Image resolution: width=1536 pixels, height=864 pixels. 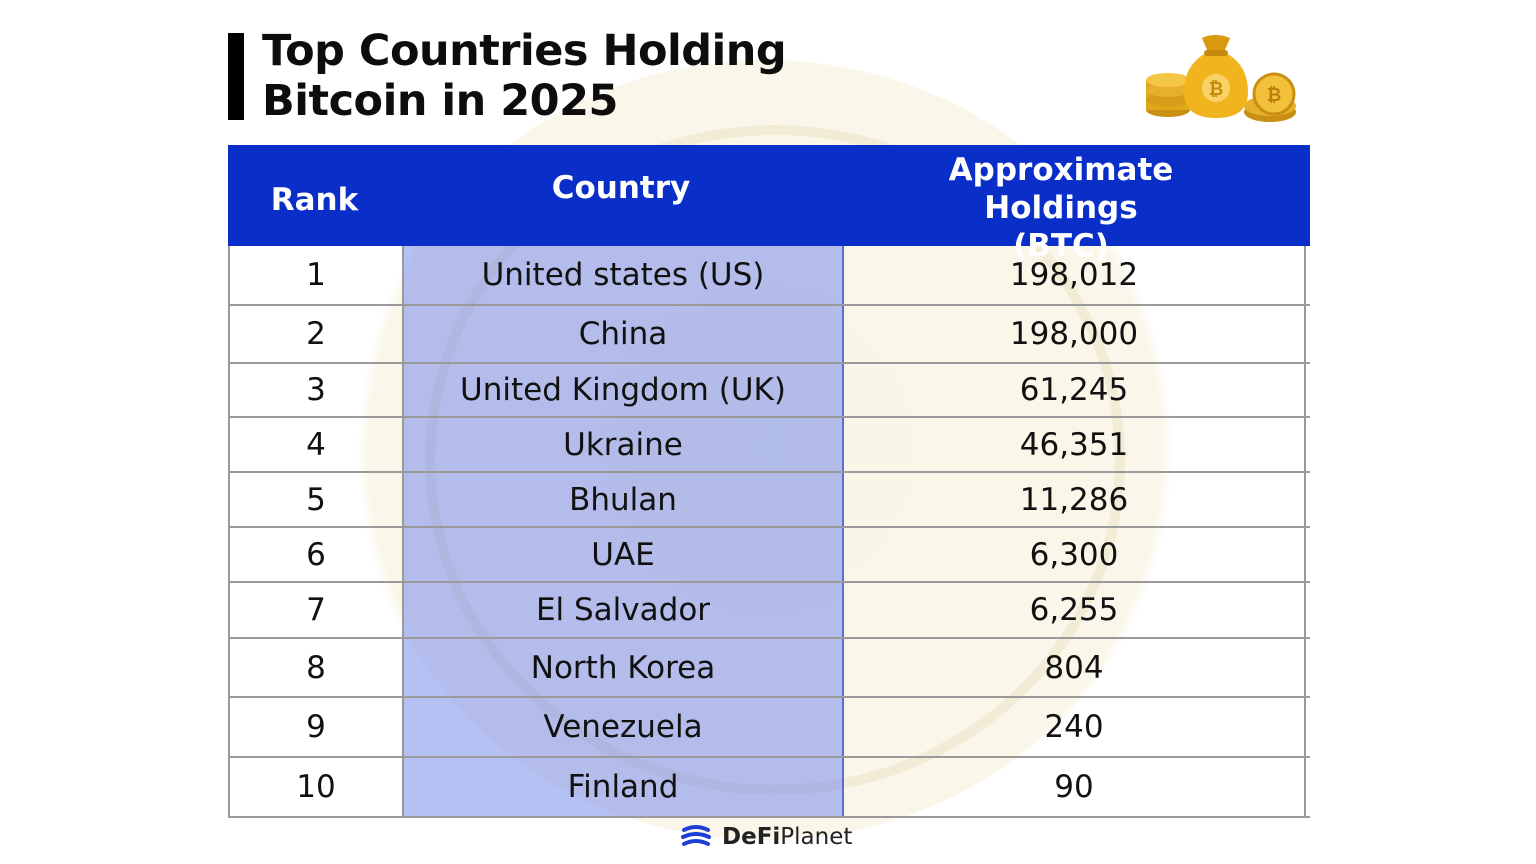 What do you see at coordinates (317, 727) in the screenshot?
I see `rank-cell: 9` at bounding box center [317, 727].